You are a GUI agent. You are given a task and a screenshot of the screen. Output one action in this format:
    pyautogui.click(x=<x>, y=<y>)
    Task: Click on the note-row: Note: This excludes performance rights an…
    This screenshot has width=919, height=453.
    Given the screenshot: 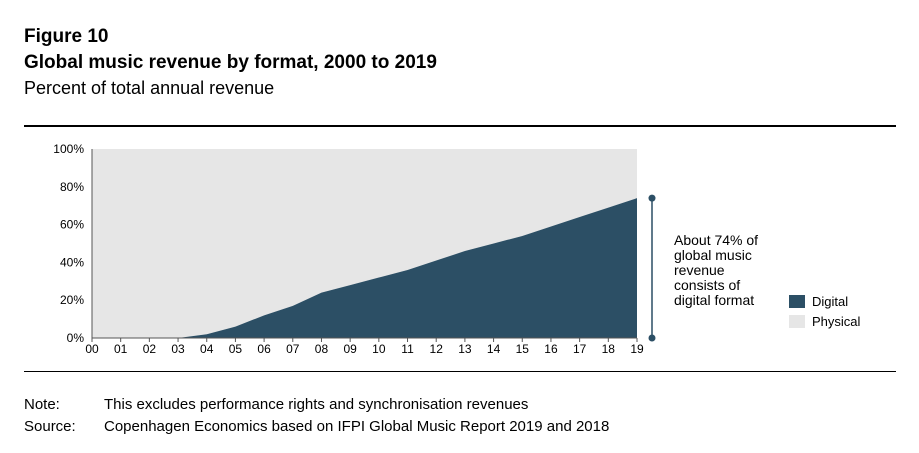 What is the action you would take?
    pyautogui.click(x=276, y=404)
    